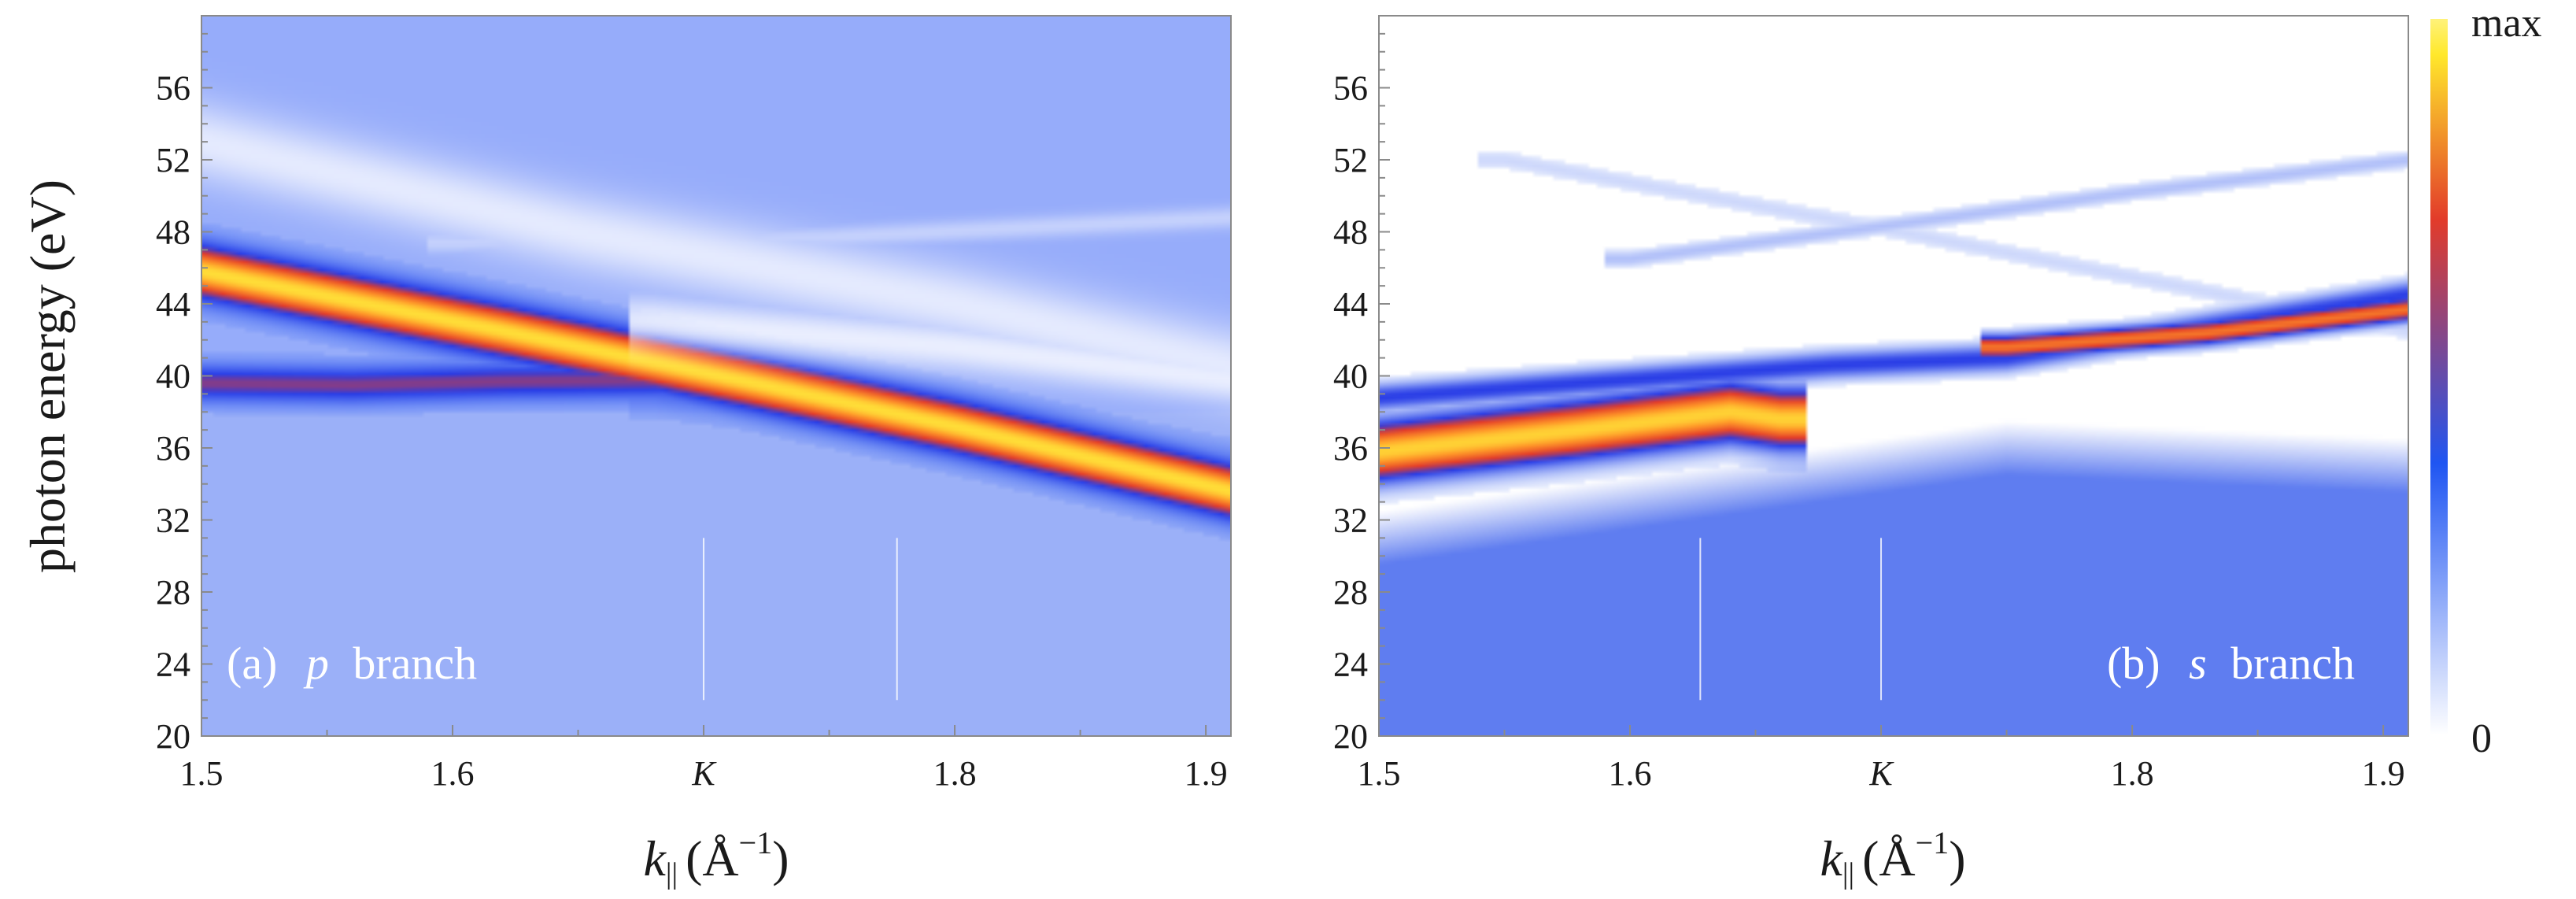 The height and width of the screenshot is (899, 2576). I want to click on y-tick-label-b: 48, so click(1350, 233).